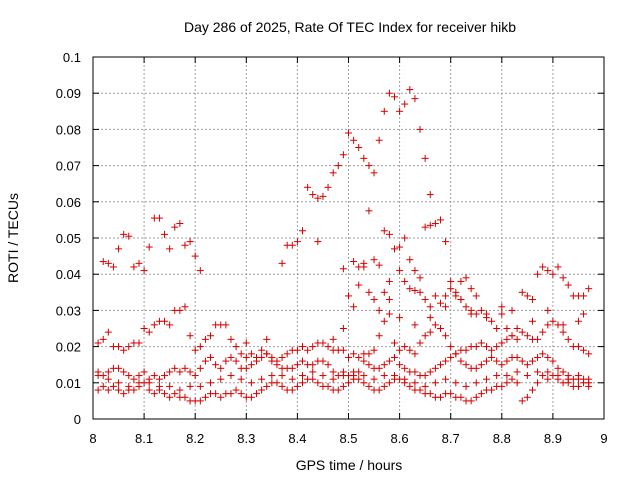 Image resolution: width=640 pixels, height=480 pixels. I want to click on y-tick-label: 0.06, so click(68, 202).